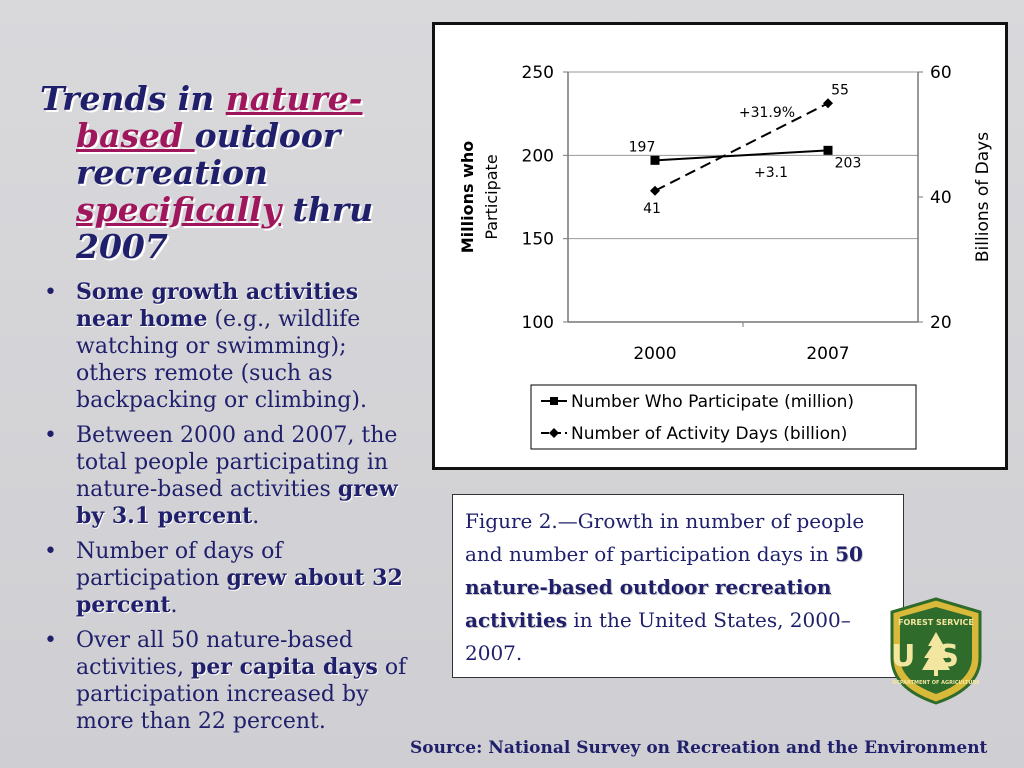 This screenshot has height=768, width=1024. I want to click on data-label: 203, so click(848, 163).